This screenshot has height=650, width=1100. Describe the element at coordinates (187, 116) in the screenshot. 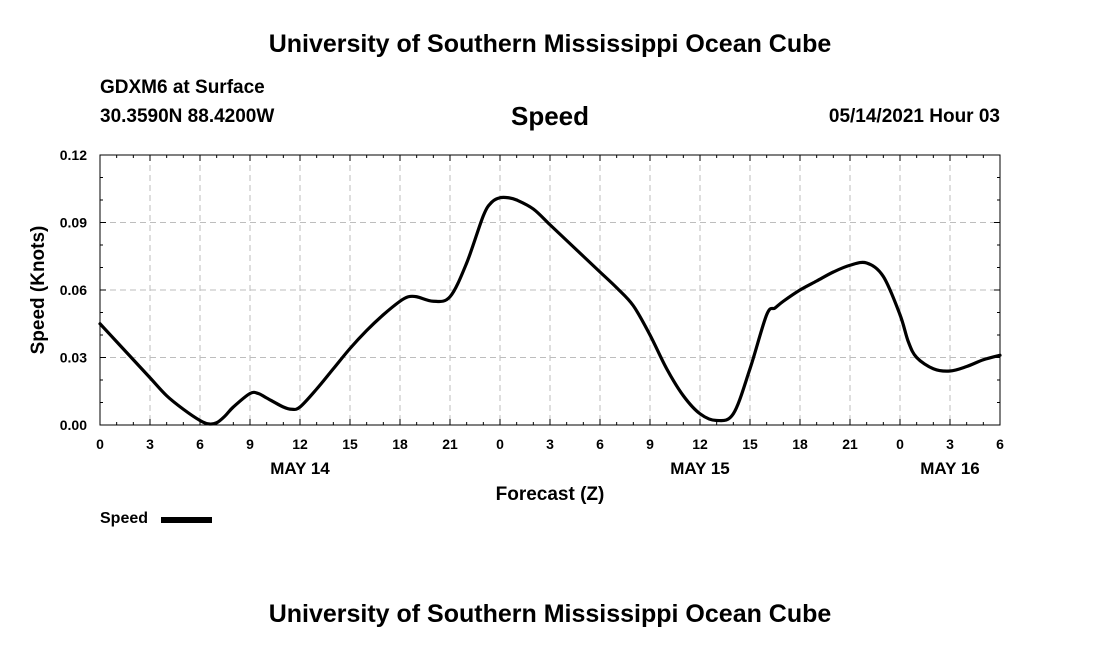

I see `coordinates-label: 30.3590N 88.4200W` at that location.